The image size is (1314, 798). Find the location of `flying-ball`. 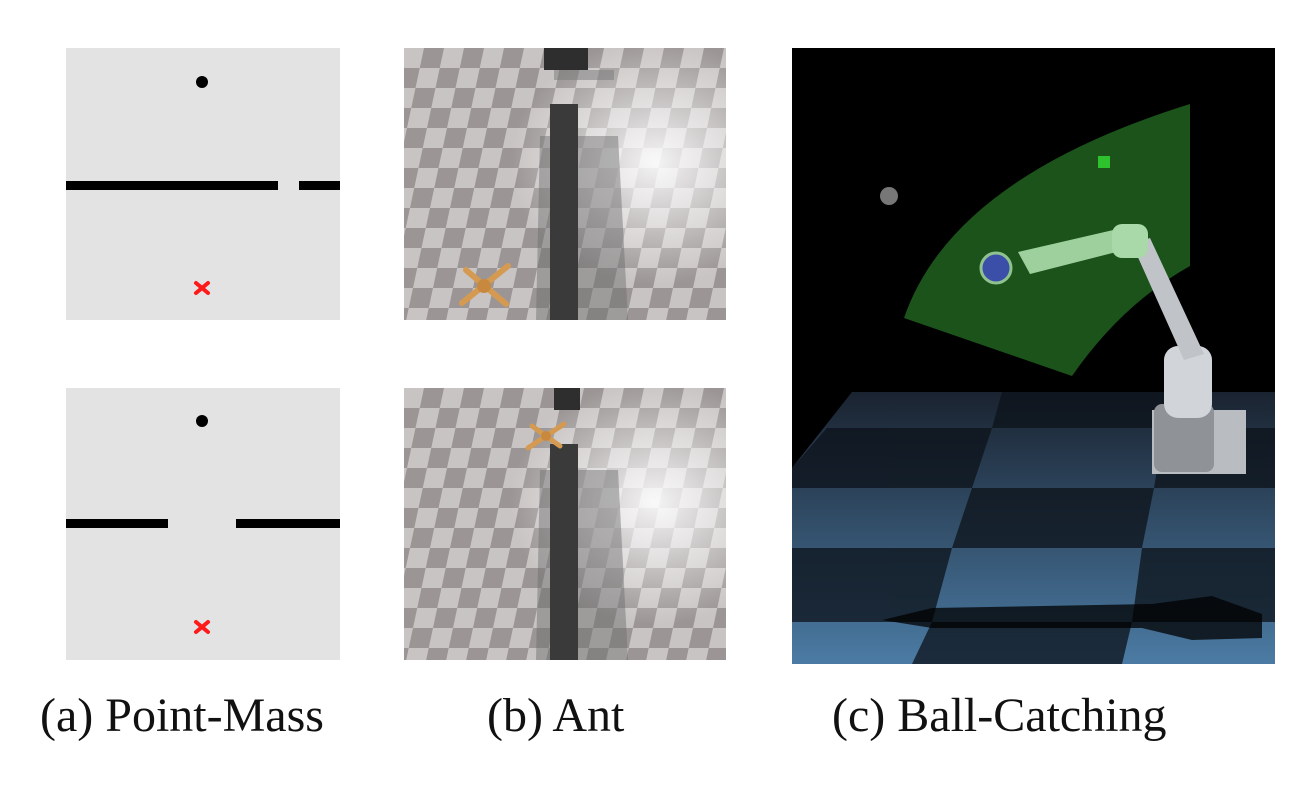

flying-ball is located at coordinates (889, 196).